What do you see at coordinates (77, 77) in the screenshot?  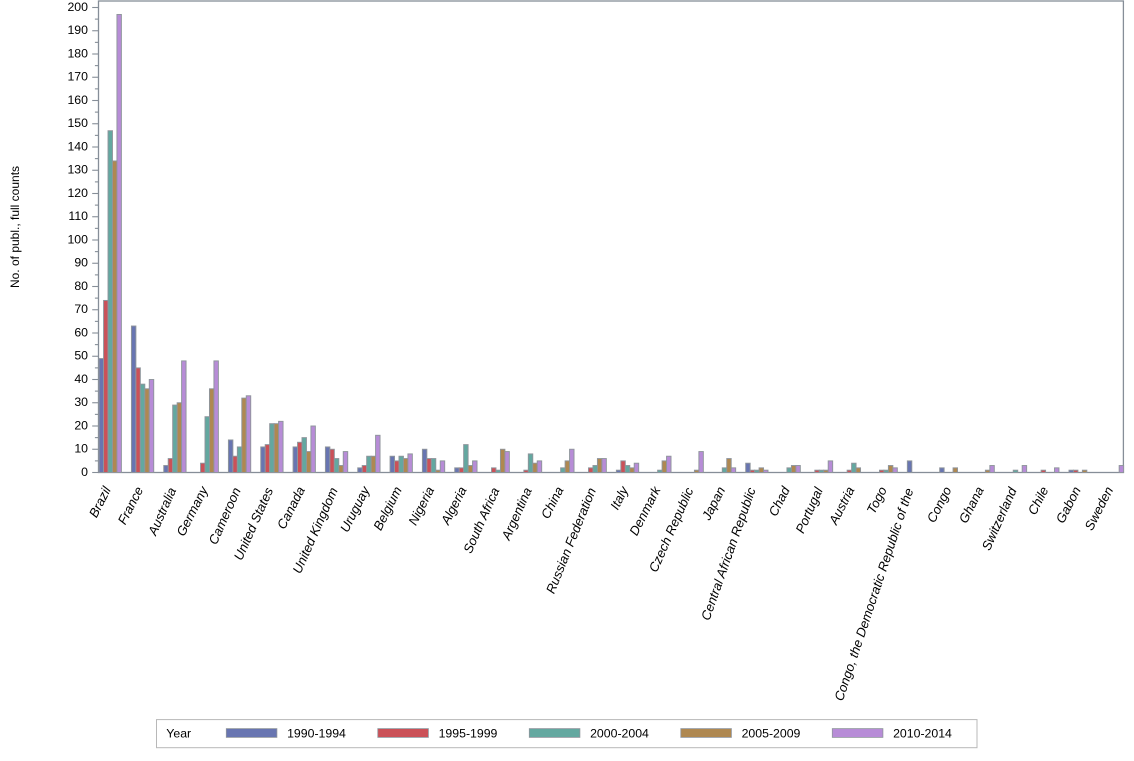 I see `svg-text: 170` at bounding box center [77, 77].